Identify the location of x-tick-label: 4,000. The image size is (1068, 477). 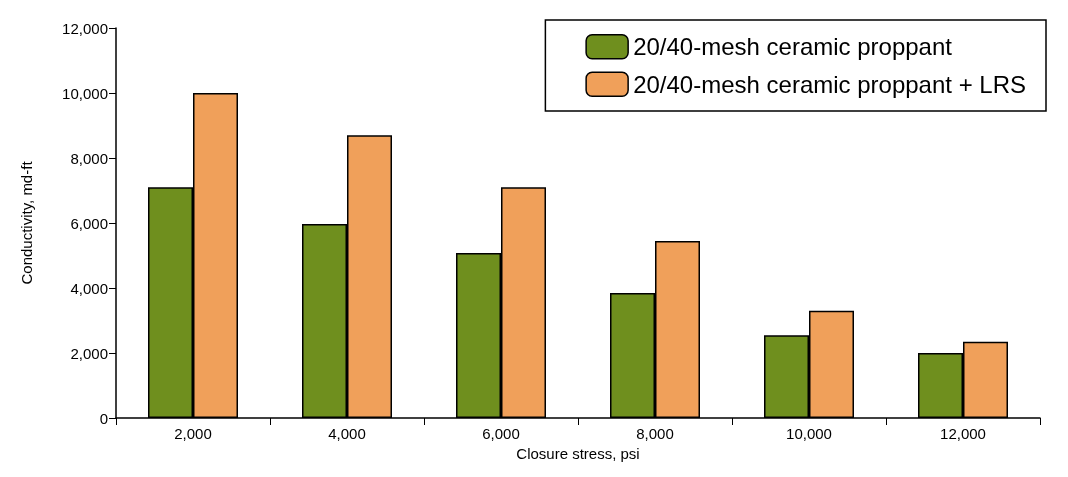
(347, 433).